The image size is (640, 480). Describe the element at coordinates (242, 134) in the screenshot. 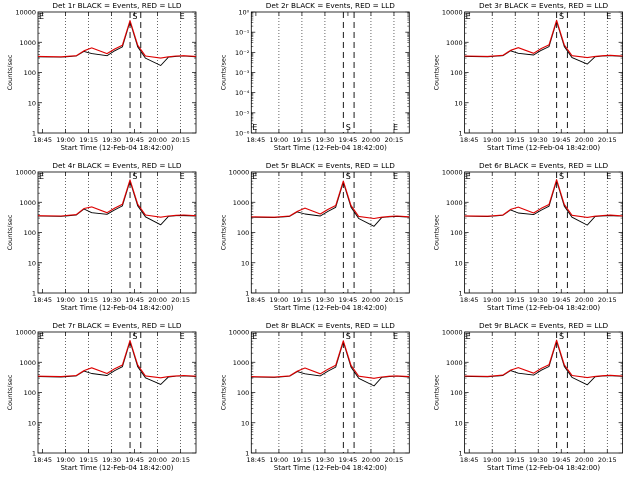

I see `y-tick-label: 10⁻⁶` at that location.